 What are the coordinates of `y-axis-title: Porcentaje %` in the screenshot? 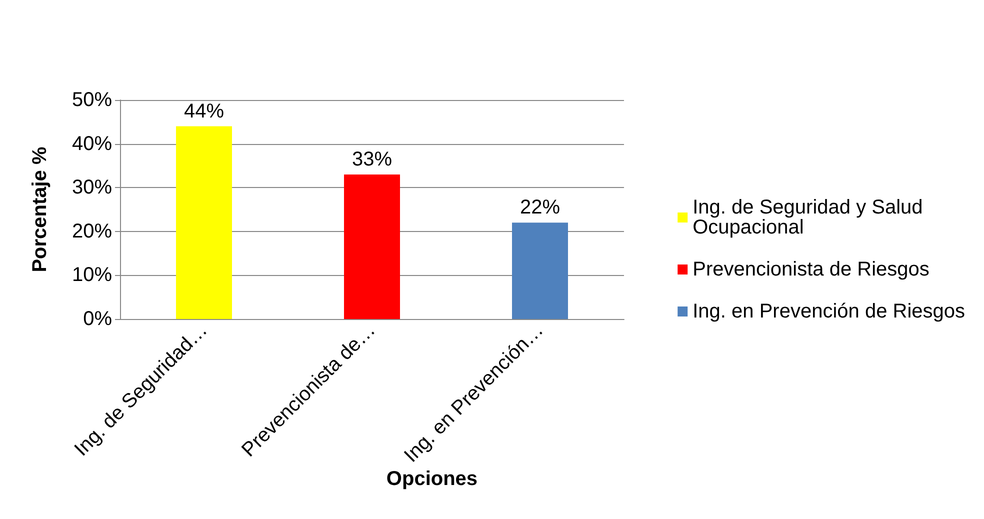 It's located at (40, 209).